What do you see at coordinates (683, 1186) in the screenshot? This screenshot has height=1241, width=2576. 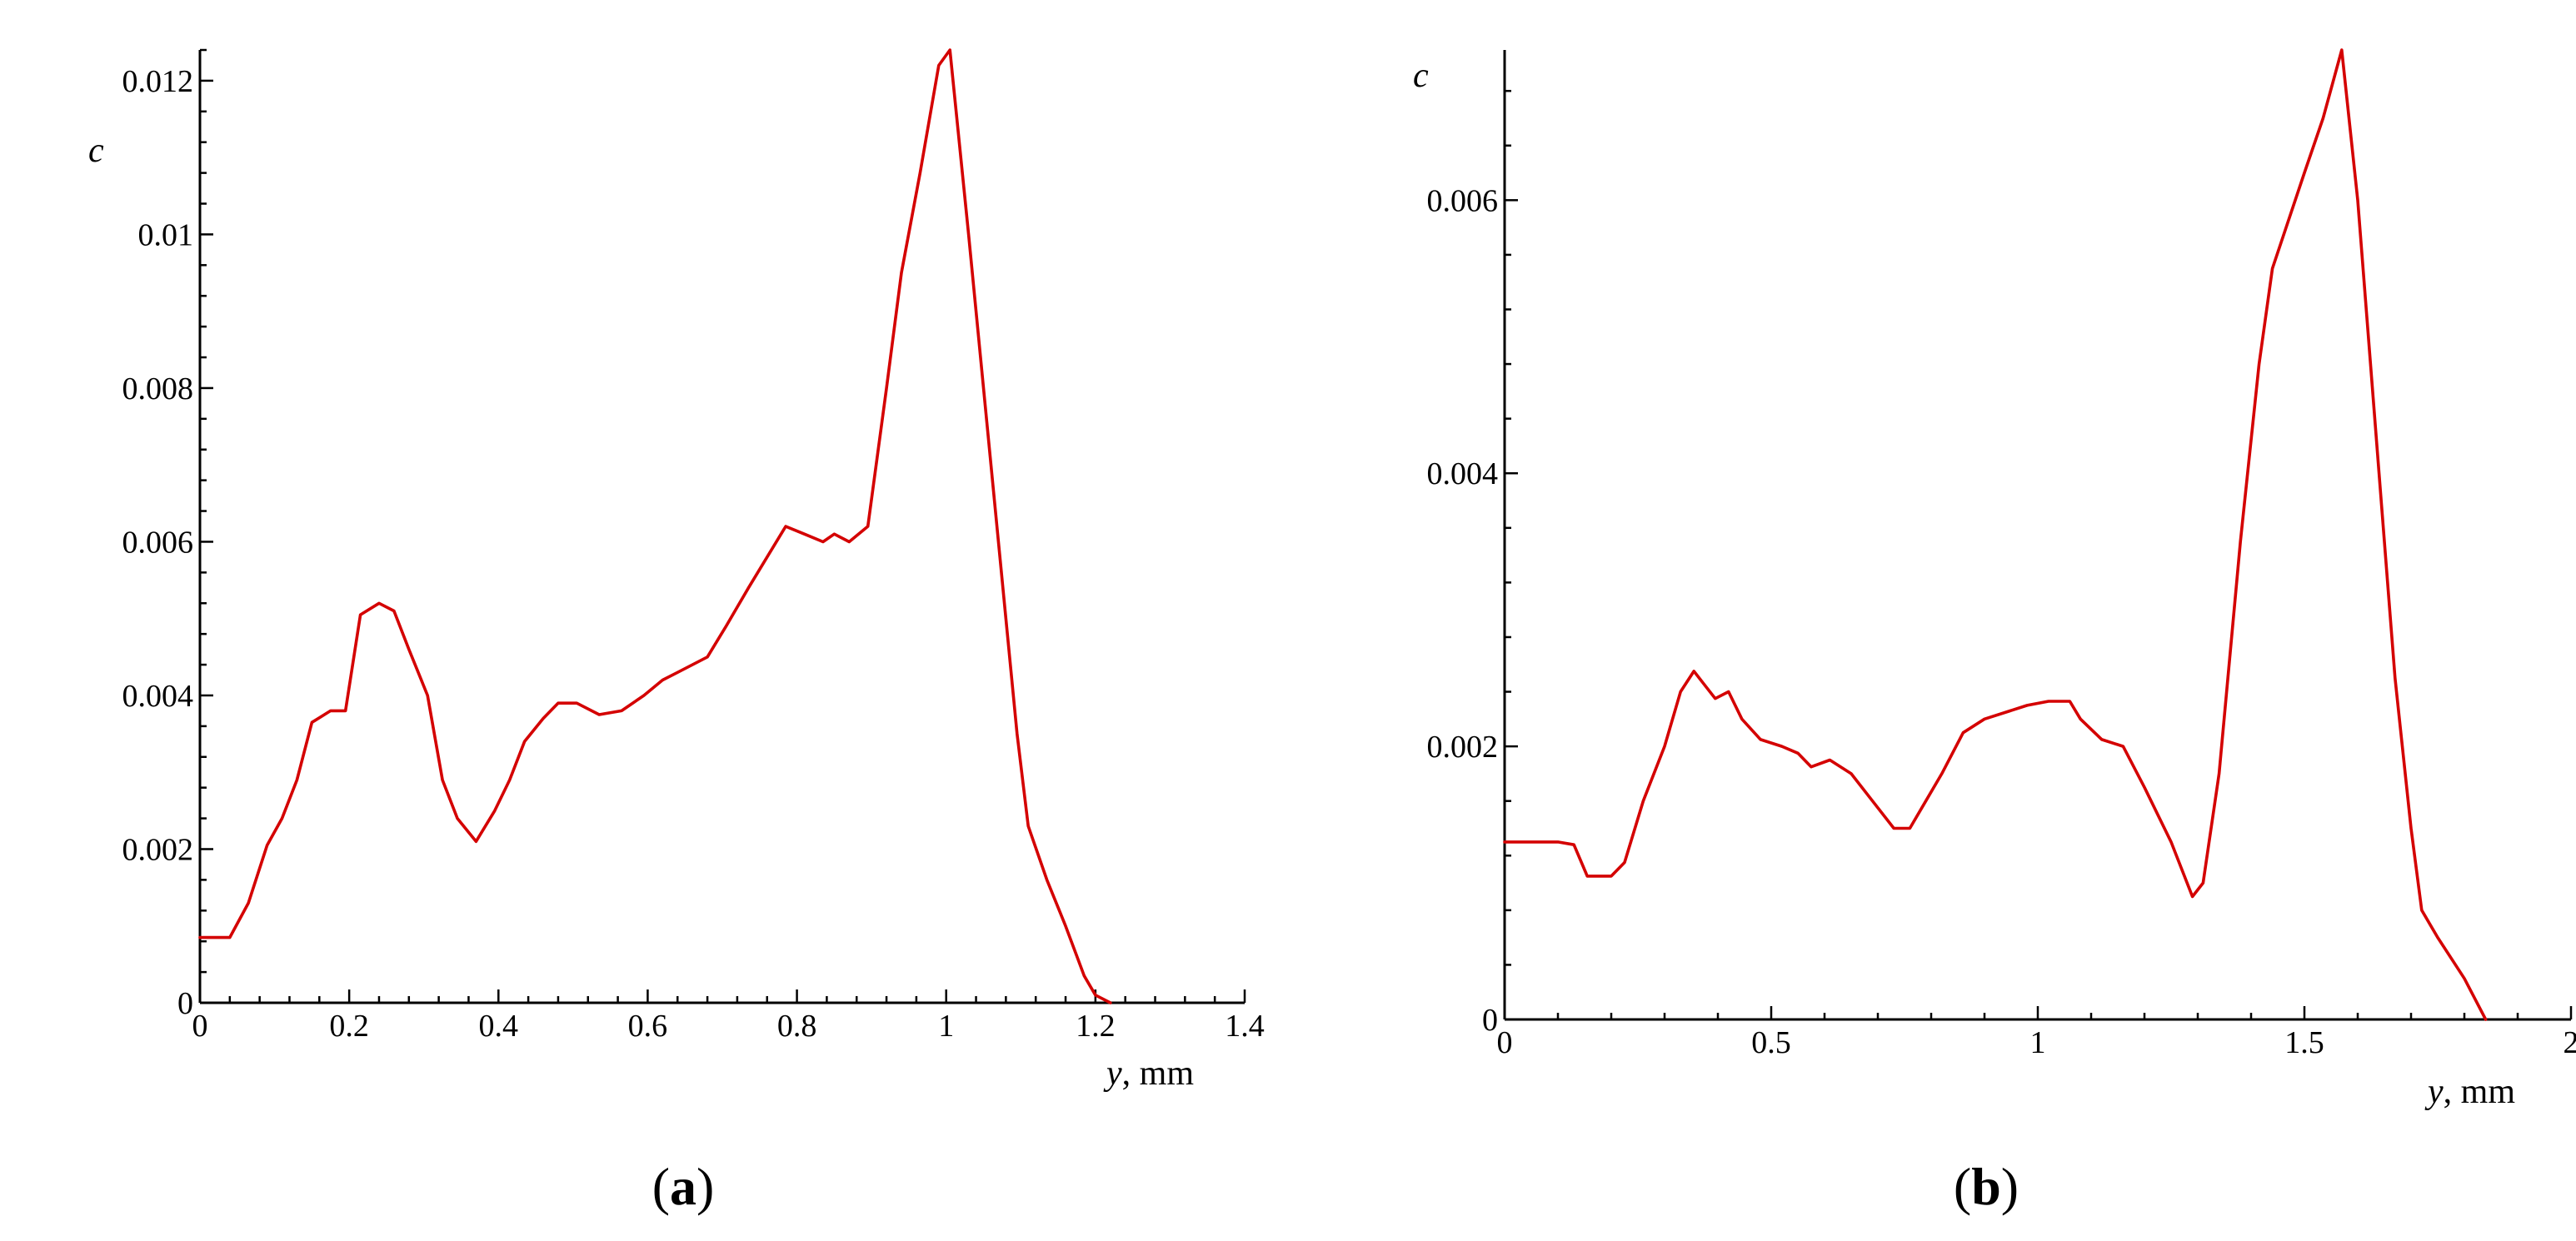 I see `panel-label-a: (a)` at bounding box center [683, 1186].